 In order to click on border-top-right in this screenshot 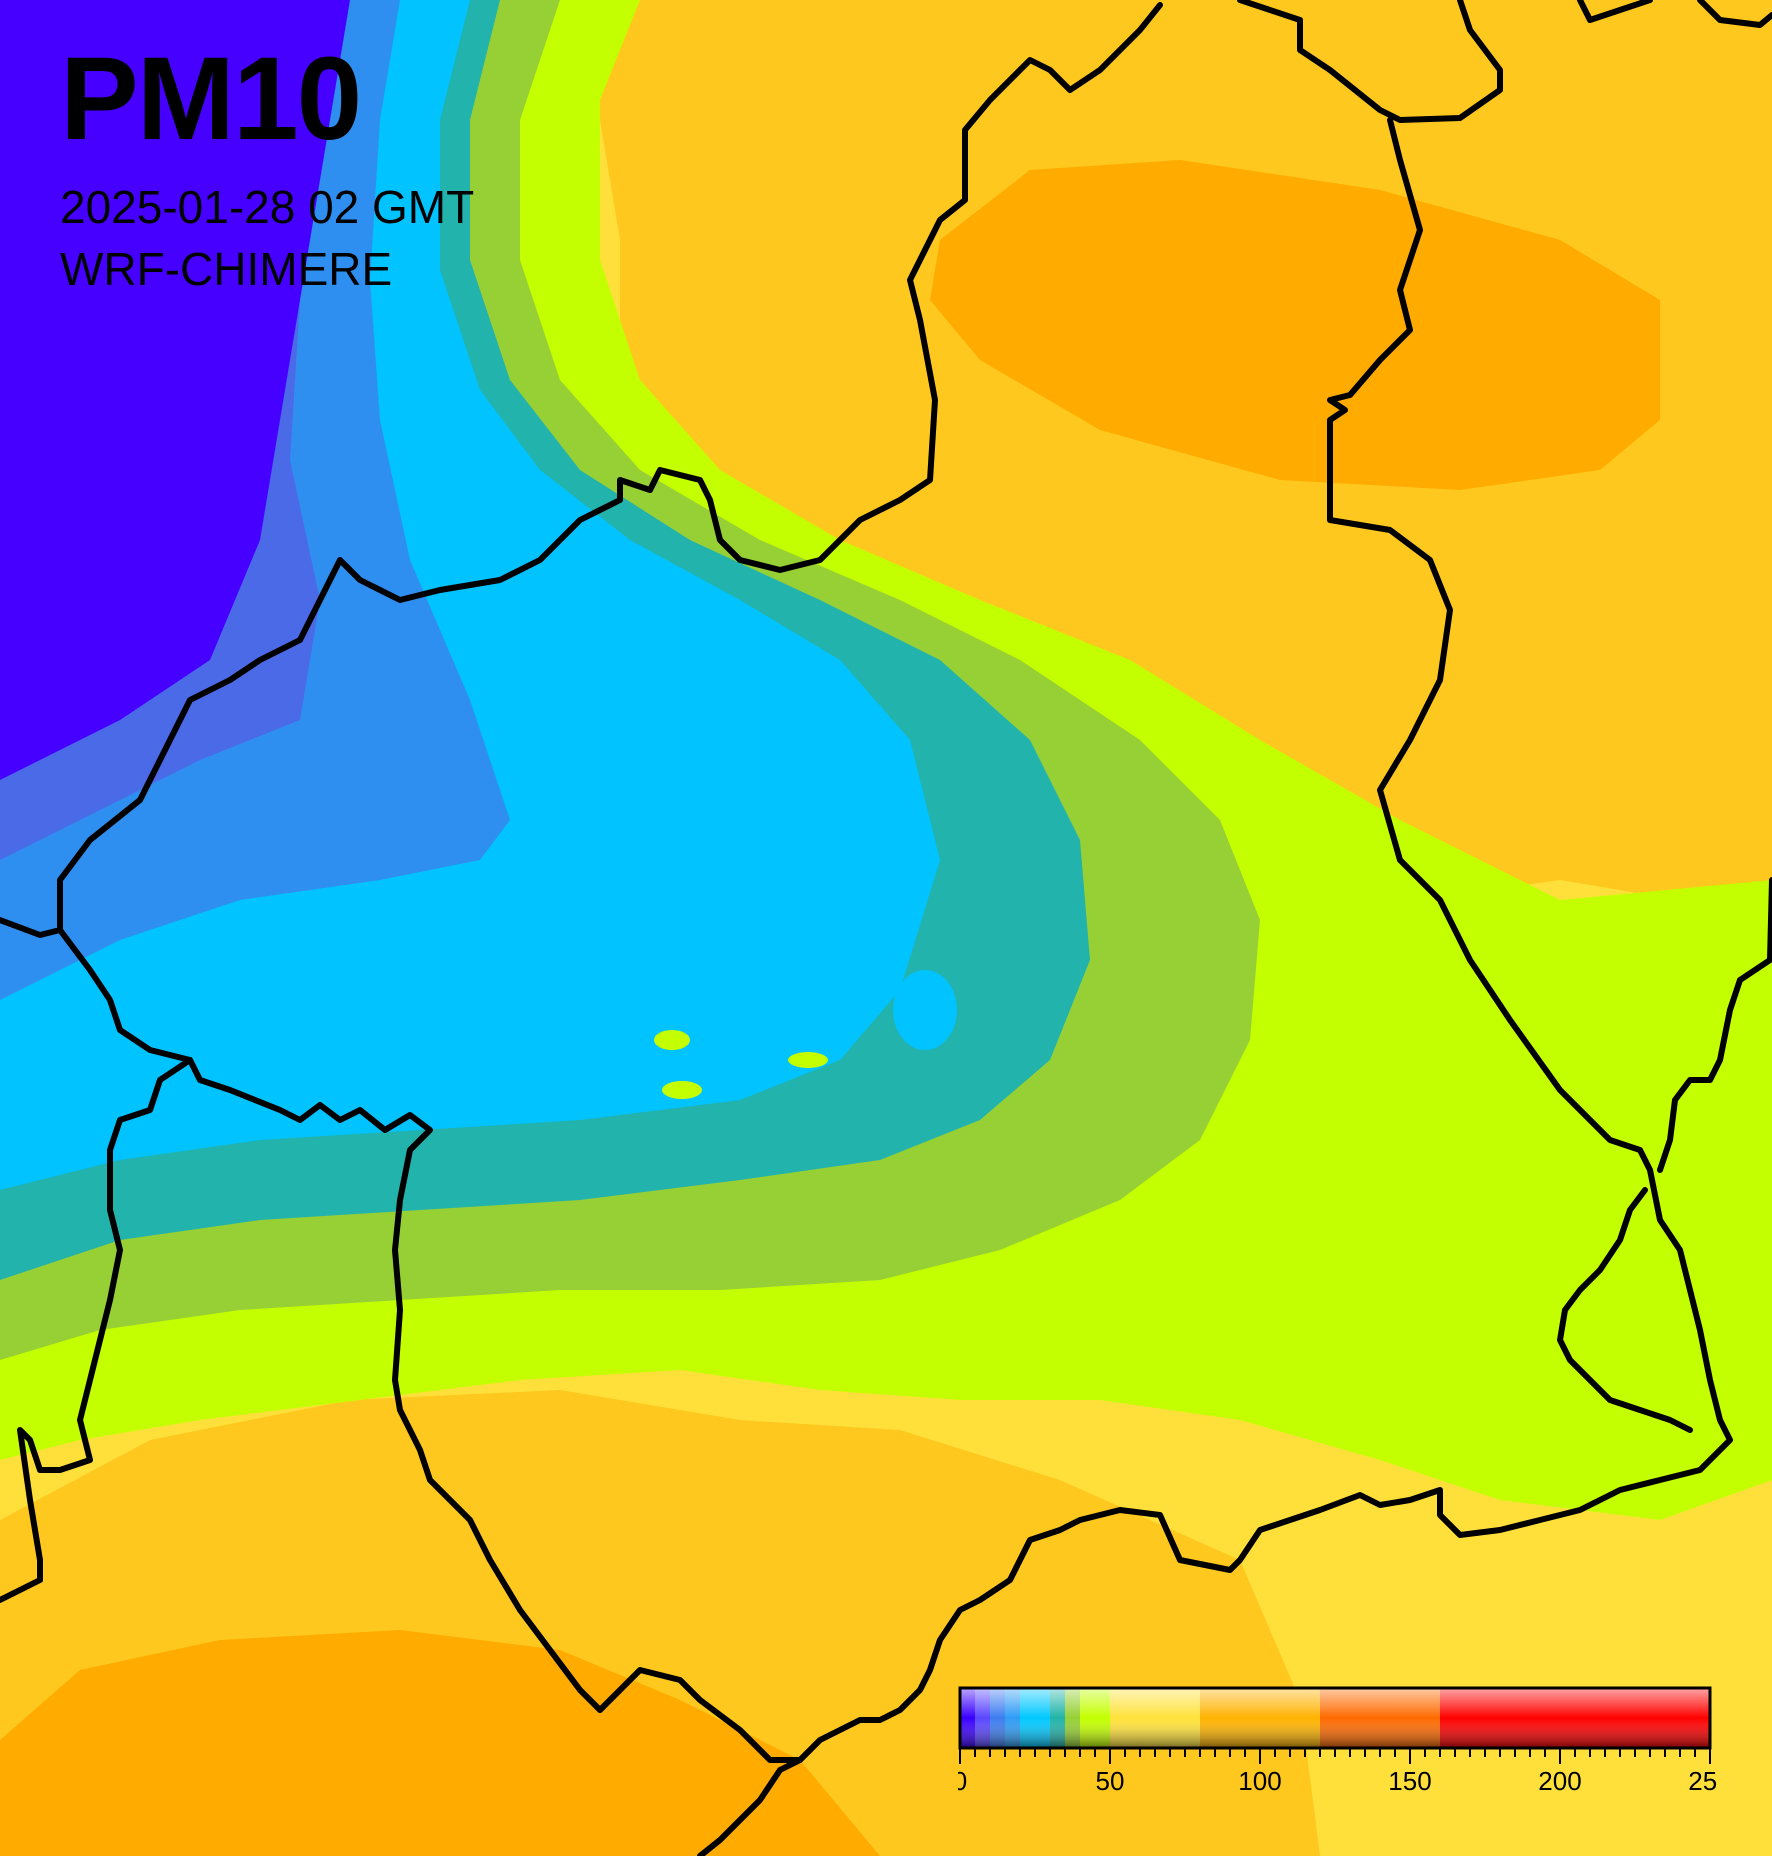, I will do `click(1615, 11)`.